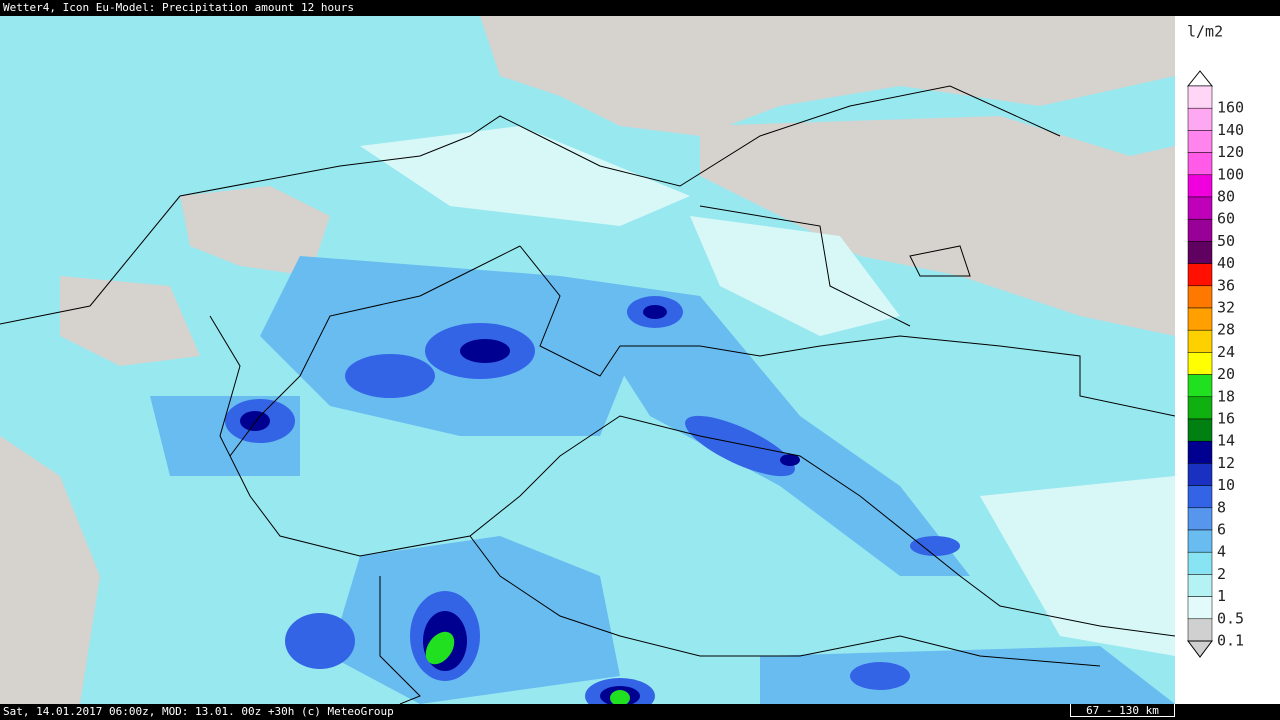 Image resolution: width=1280 pixels, height=720 pixels. I want to click on legend-arrow-up, so click(1200, 78).